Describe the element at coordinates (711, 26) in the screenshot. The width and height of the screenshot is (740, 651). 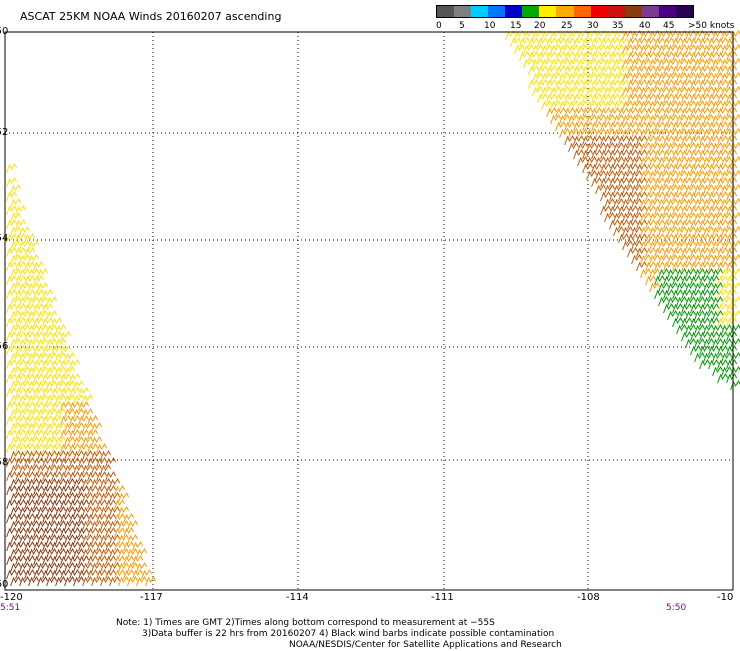
I see `legend-label: >50 knots` at that location.